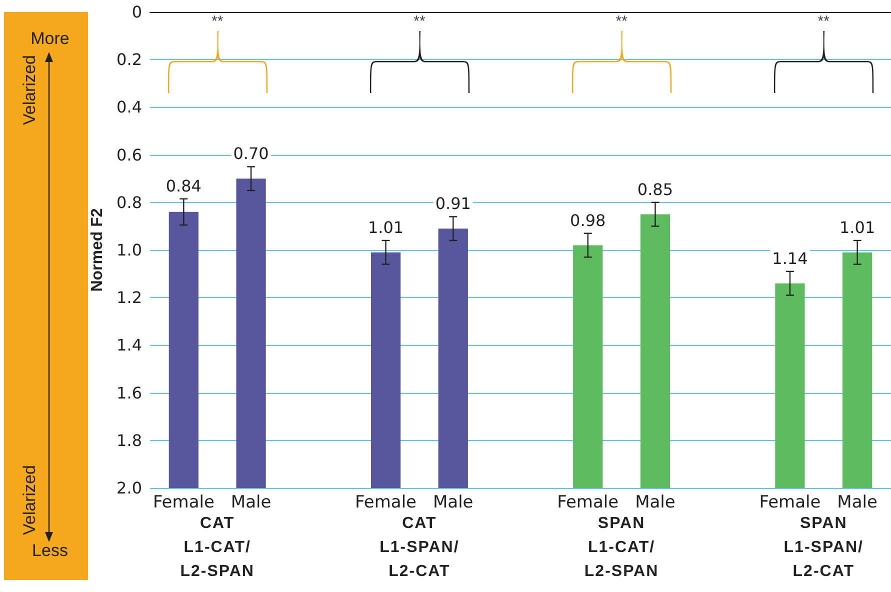  I want to click on text: SPAN L1-CAT/ L2-SPAN, so click(621, 548).